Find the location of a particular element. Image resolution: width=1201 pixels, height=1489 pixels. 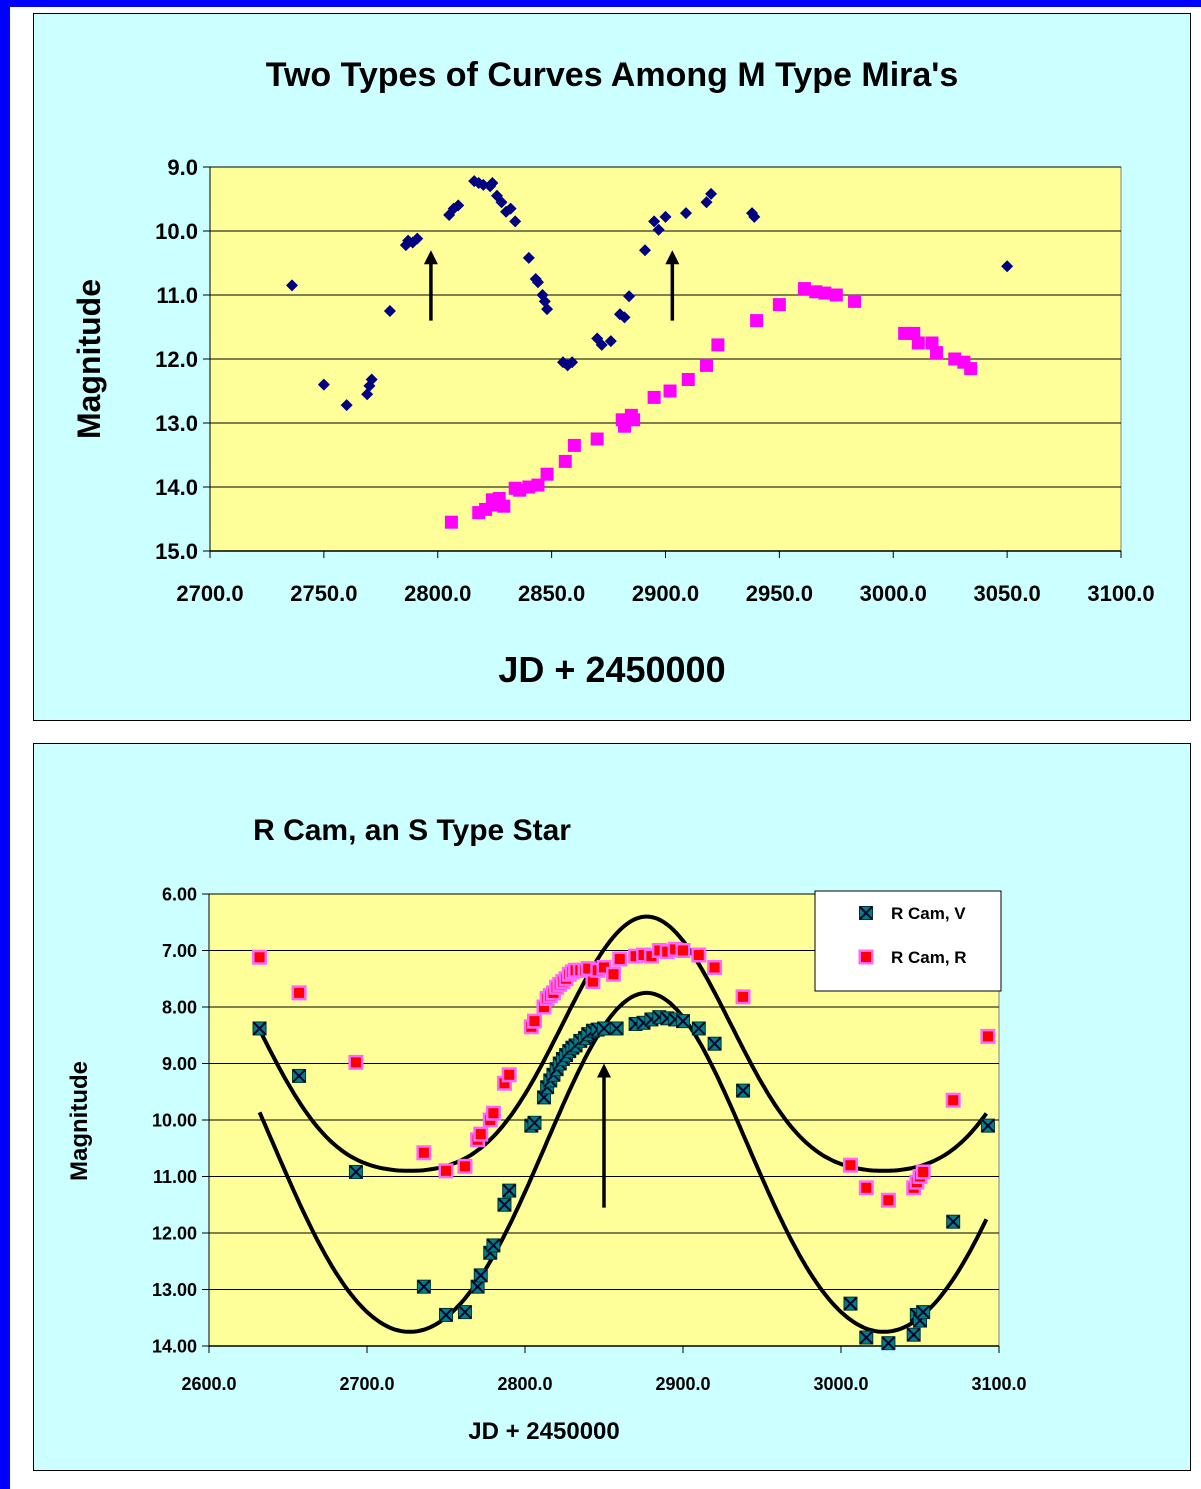

legend-marker-v is located at coordinates (866, 913).